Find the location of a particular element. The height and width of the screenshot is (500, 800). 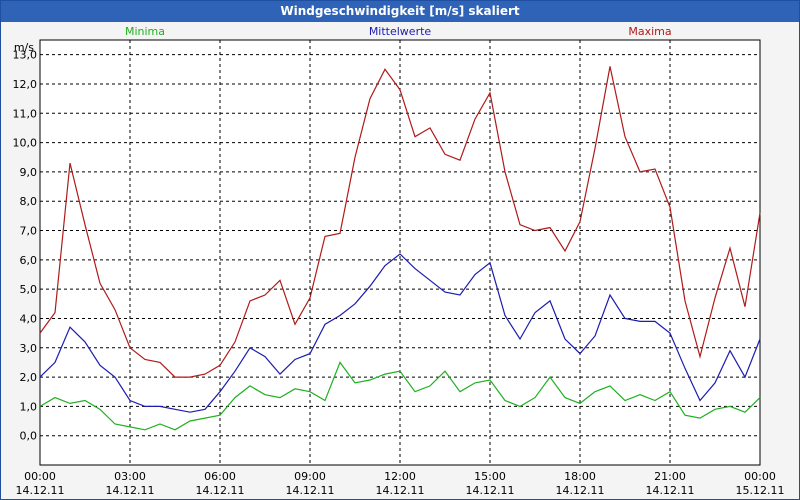

y-tick-label: 10,0 is located at coordinates (25, 143).